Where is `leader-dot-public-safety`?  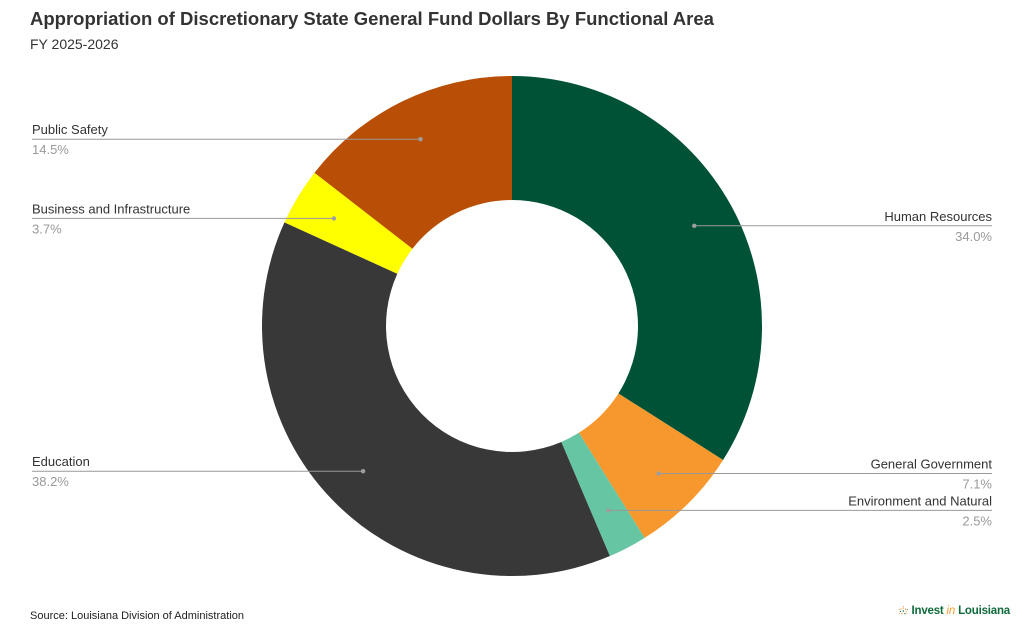 leader-dot-public-safety is located at coordinates (420, 139).